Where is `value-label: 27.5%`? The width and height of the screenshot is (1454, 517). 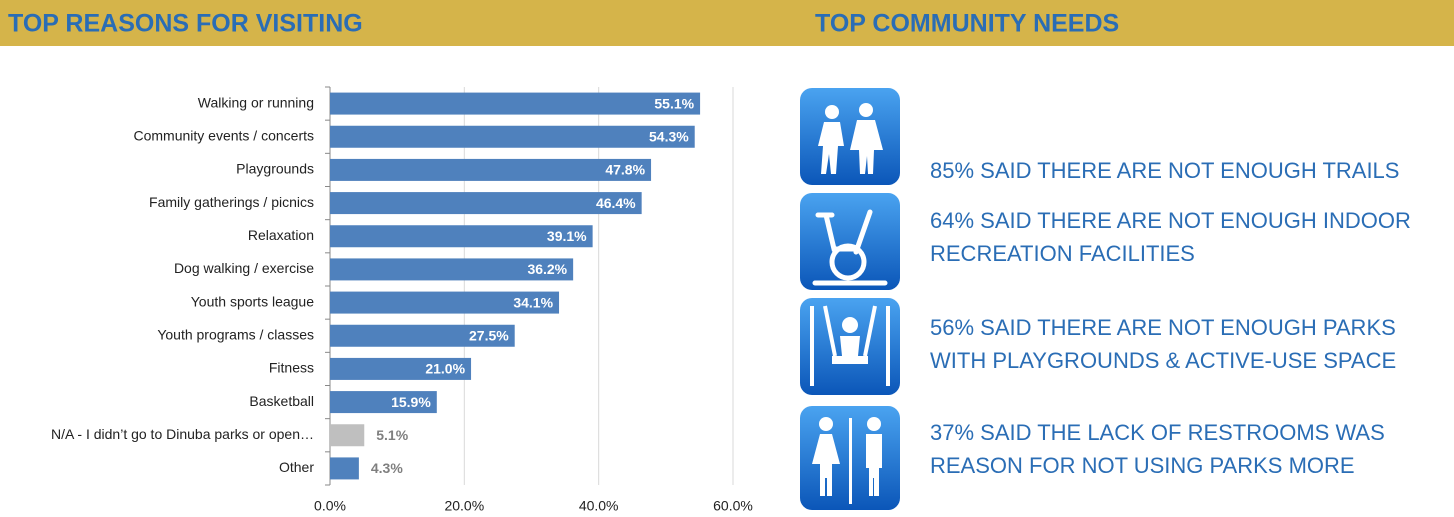 value-label: 27.5% is located at coordinates (489, 335).